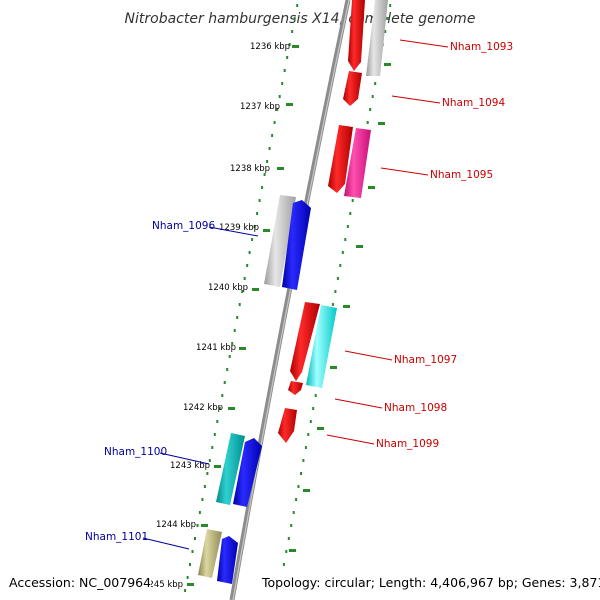 This screenshot has height=600, width=600. I want to click on gene-nham-1099-cds, so click(287, 425).